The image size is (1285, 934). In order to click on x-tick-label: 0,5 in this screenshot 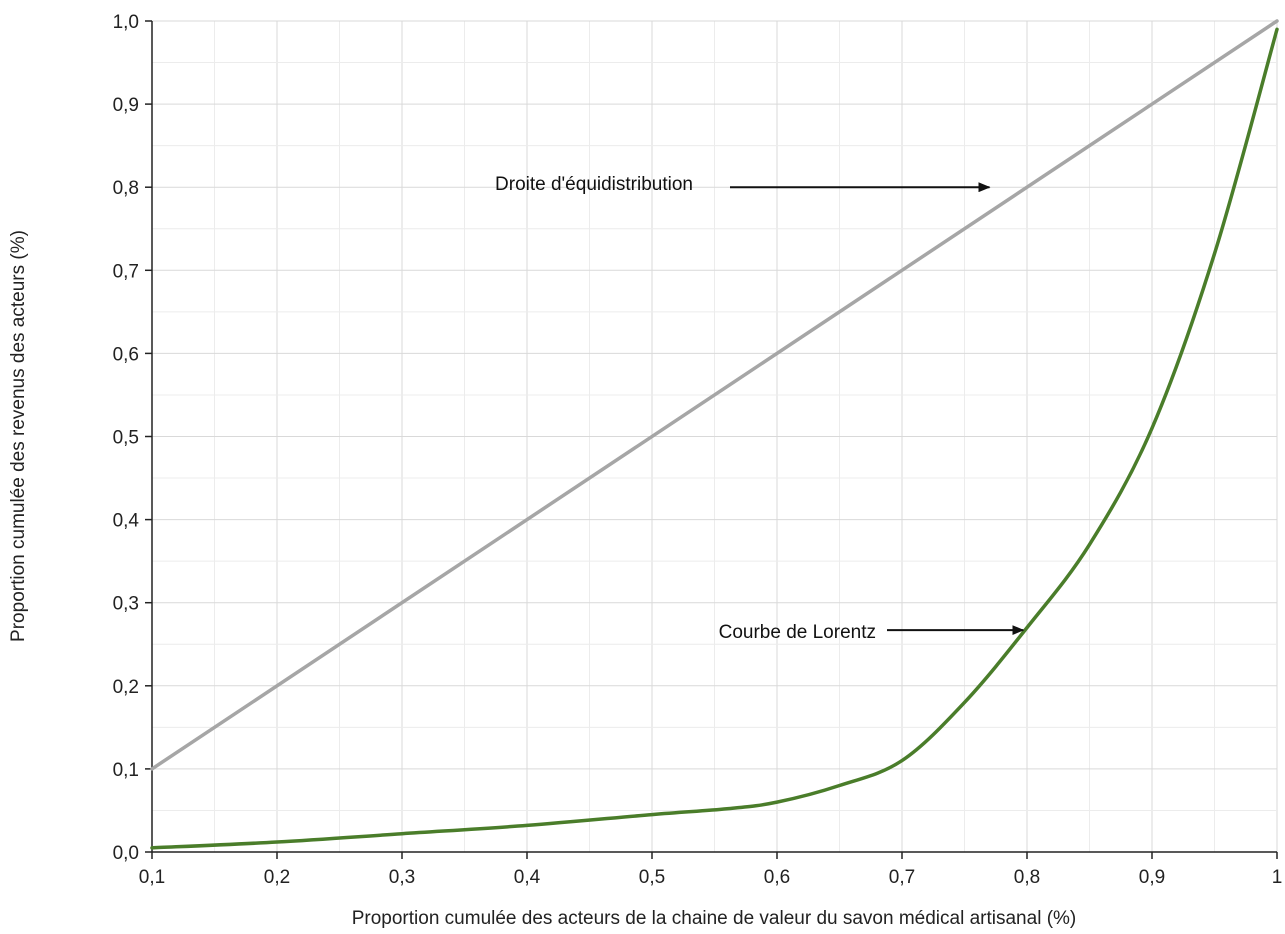, I will do `click(652, 877)`.